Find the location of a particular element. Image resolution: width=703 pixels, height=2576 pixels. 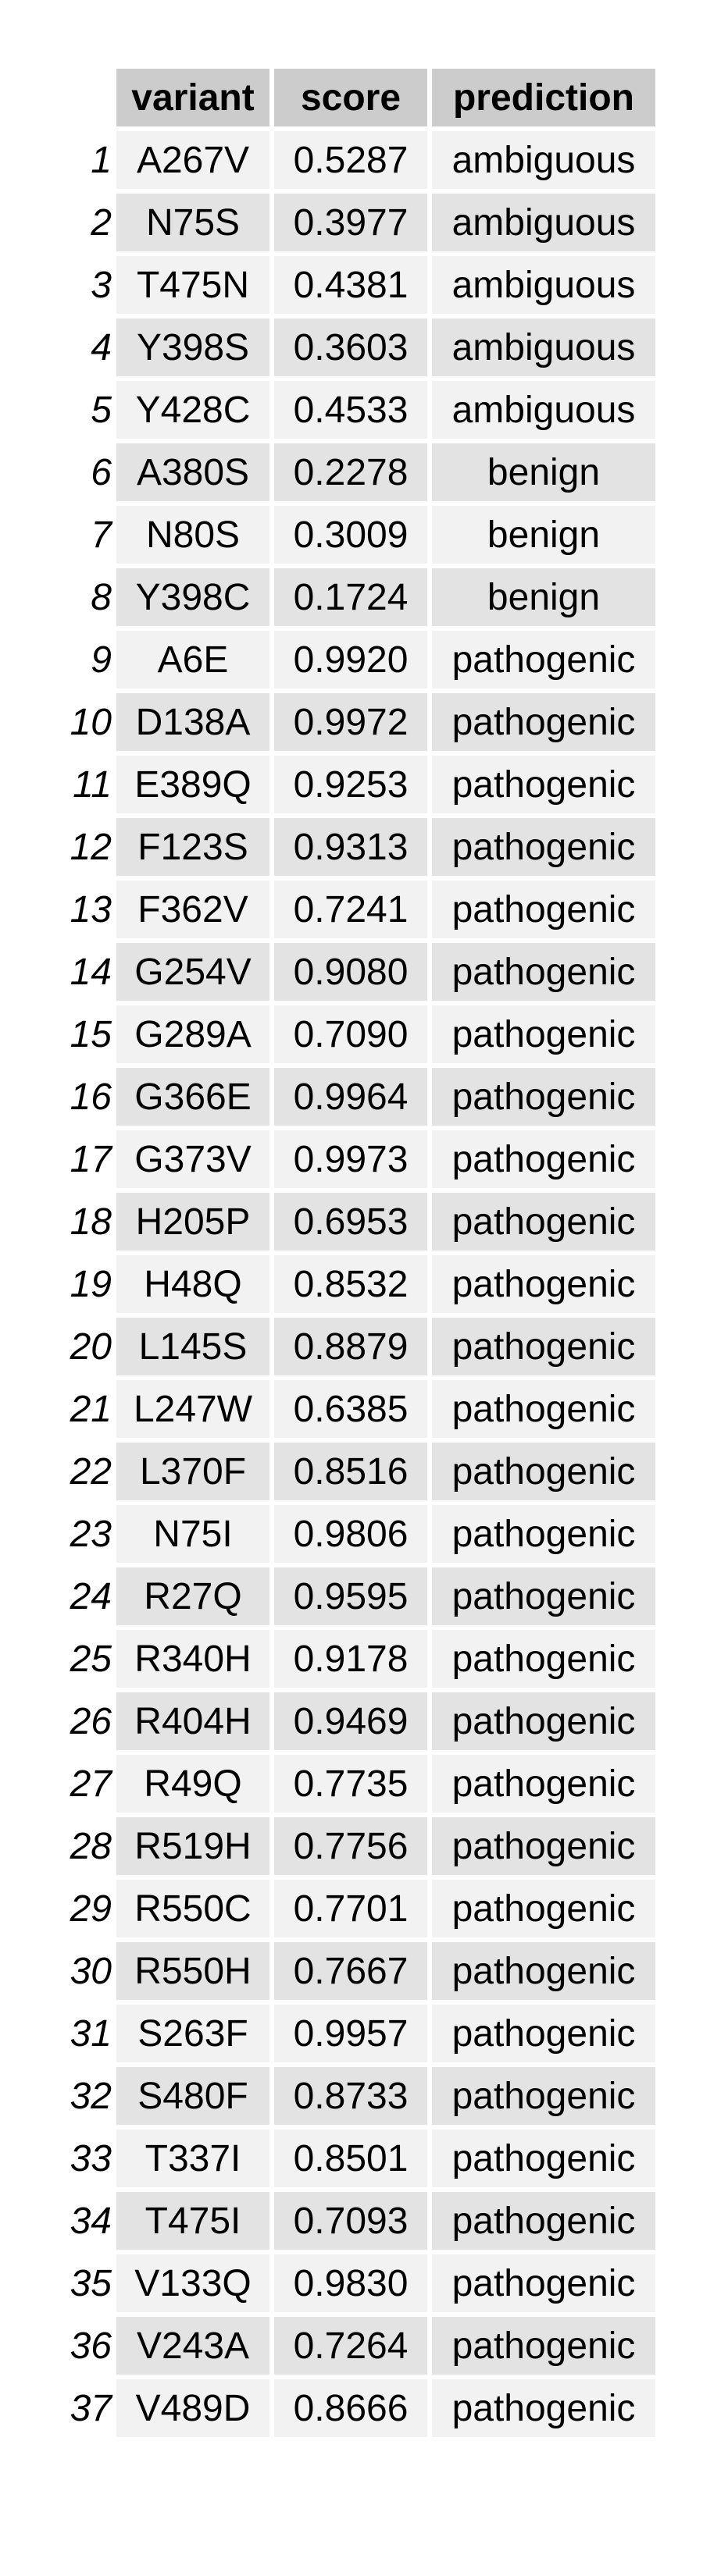

table-row: 36 V243A 0.7264 pathogenic is located at coordinates (359, 2346).